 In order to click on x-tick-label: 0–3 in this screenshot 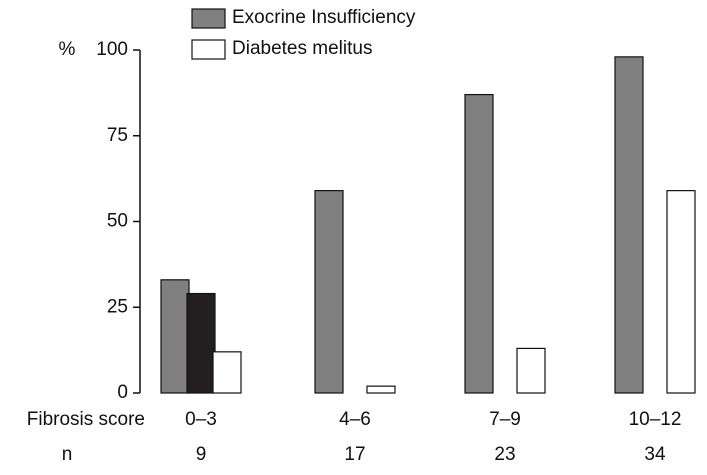, I will do `click(201, 419)`.